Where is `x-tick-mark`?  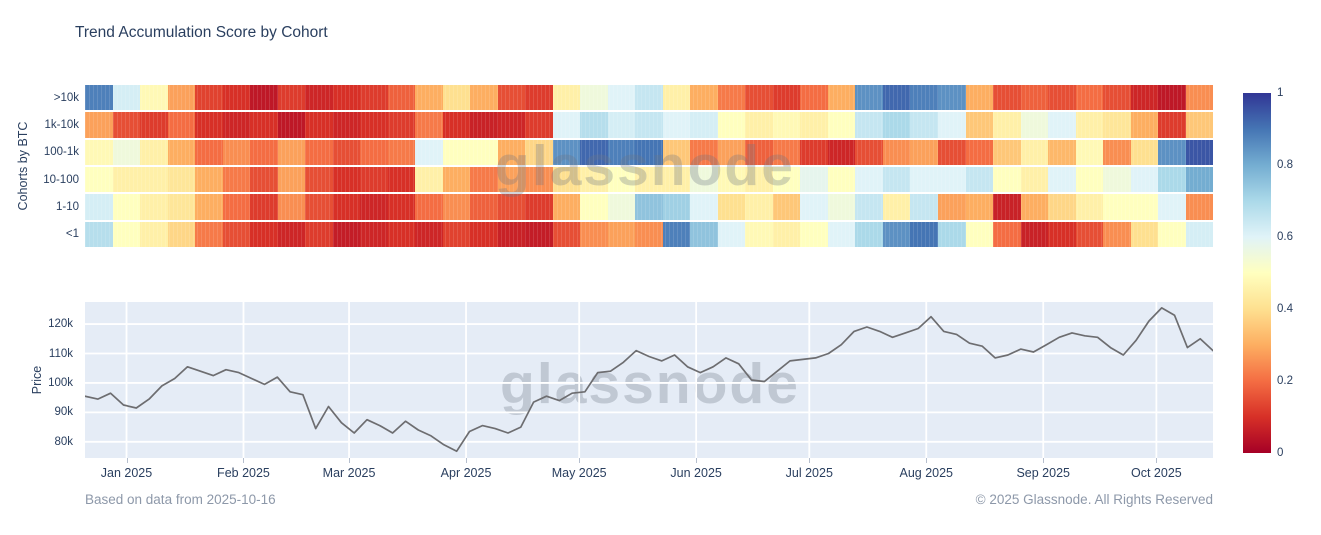 x-tick-mark is located at coordinates (1157, 460).